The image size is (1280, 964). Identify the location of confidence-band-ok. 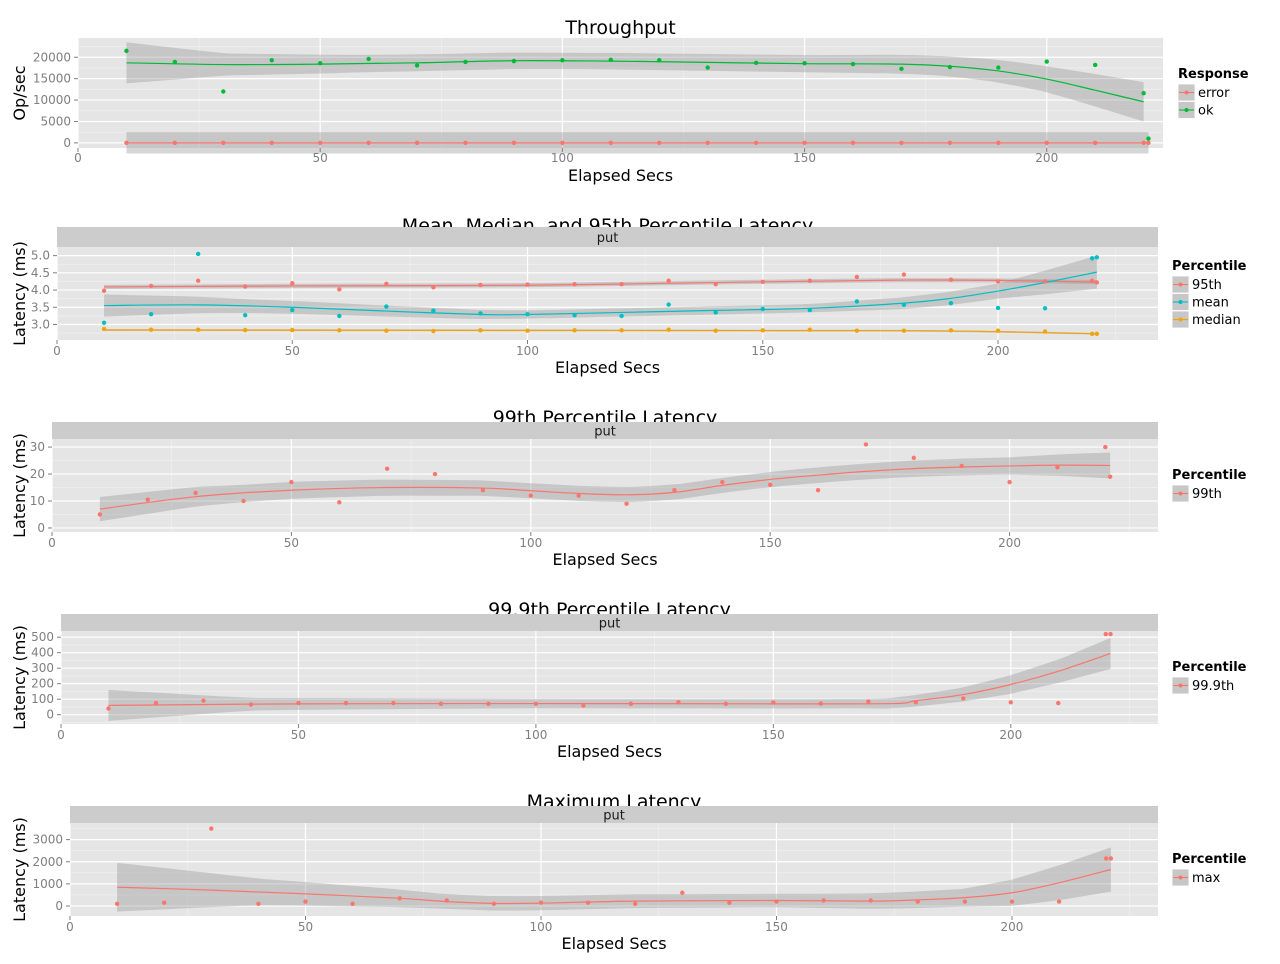
(635, 82).